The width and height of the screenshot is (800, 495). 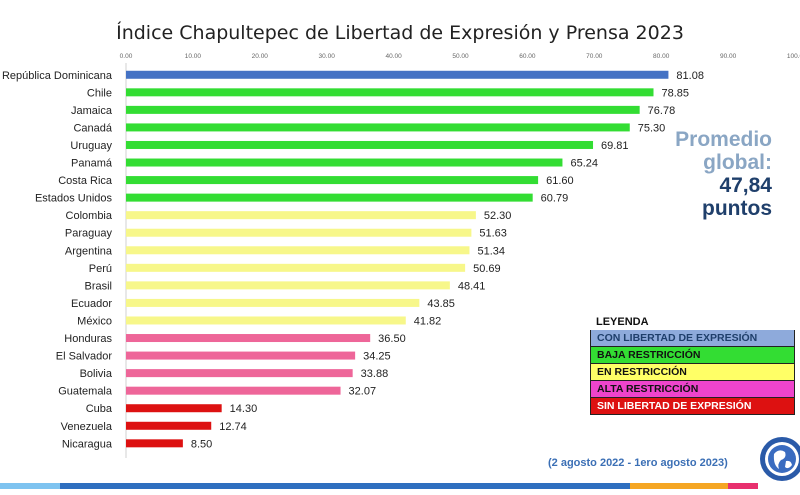 I want to click on average-unit: puntos, so click(x=737, y=208).